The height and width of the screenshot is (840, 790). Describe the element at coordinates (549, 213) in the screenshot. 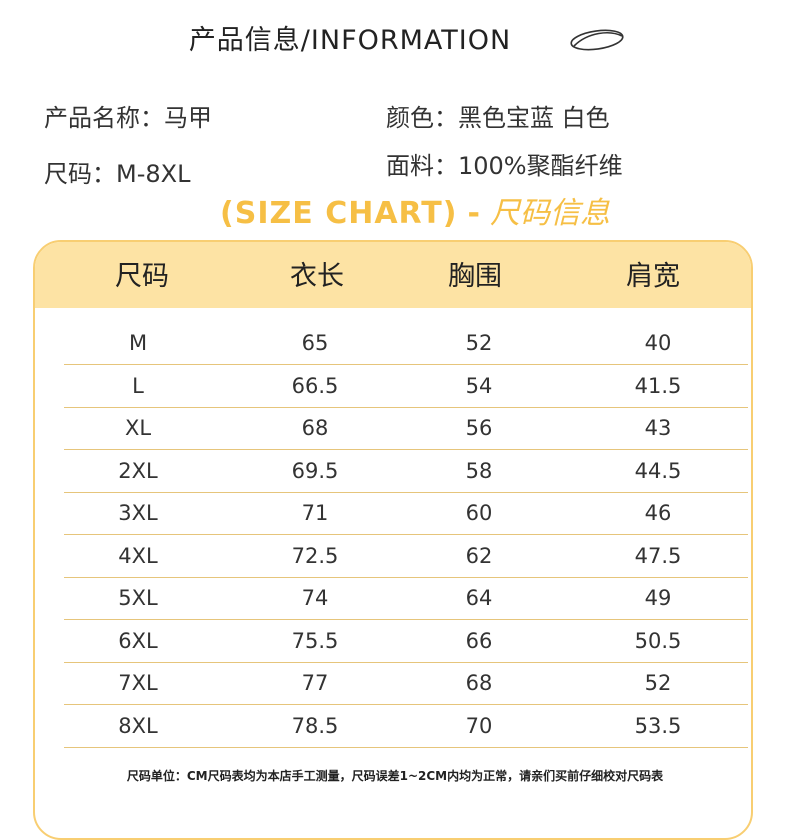

I see `size-chart-heading-cn: 尺码信息` at that location.